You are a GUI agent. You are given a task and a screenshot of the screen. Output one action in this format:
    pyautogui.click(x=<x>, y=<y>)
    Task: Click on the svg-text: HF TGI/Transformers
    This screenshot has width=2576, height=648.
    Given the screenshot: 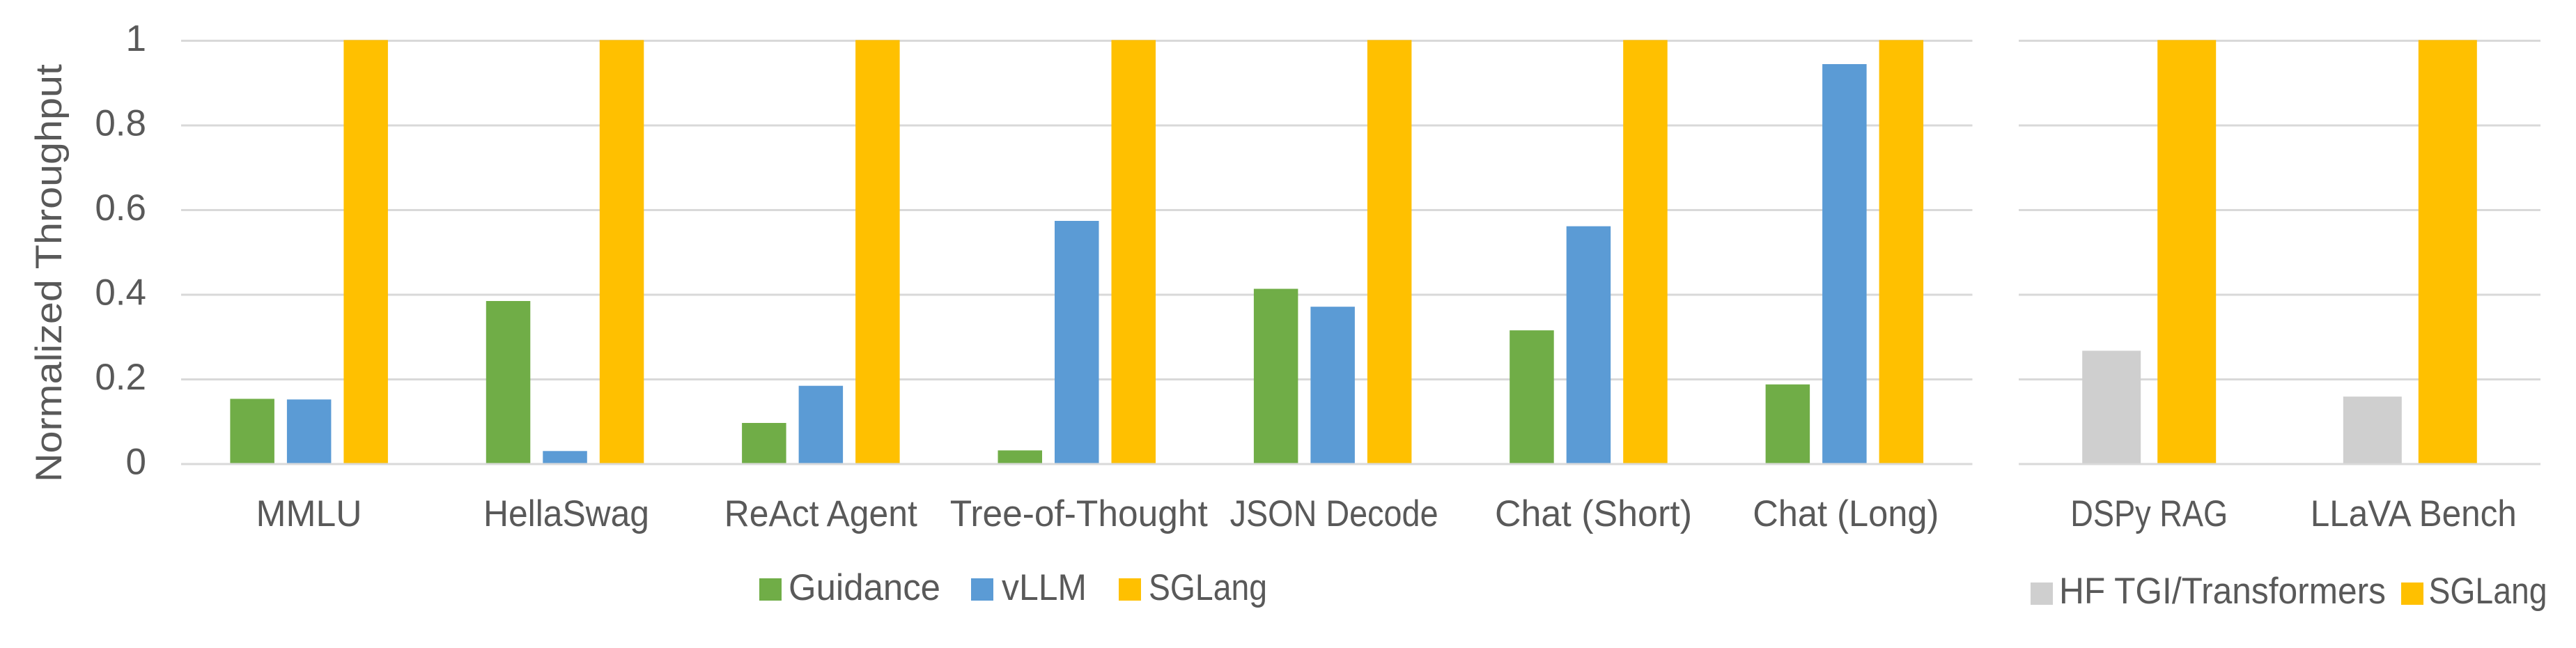 What is the action you would take?
    pyautogui.click(x=2222, y=591)
    